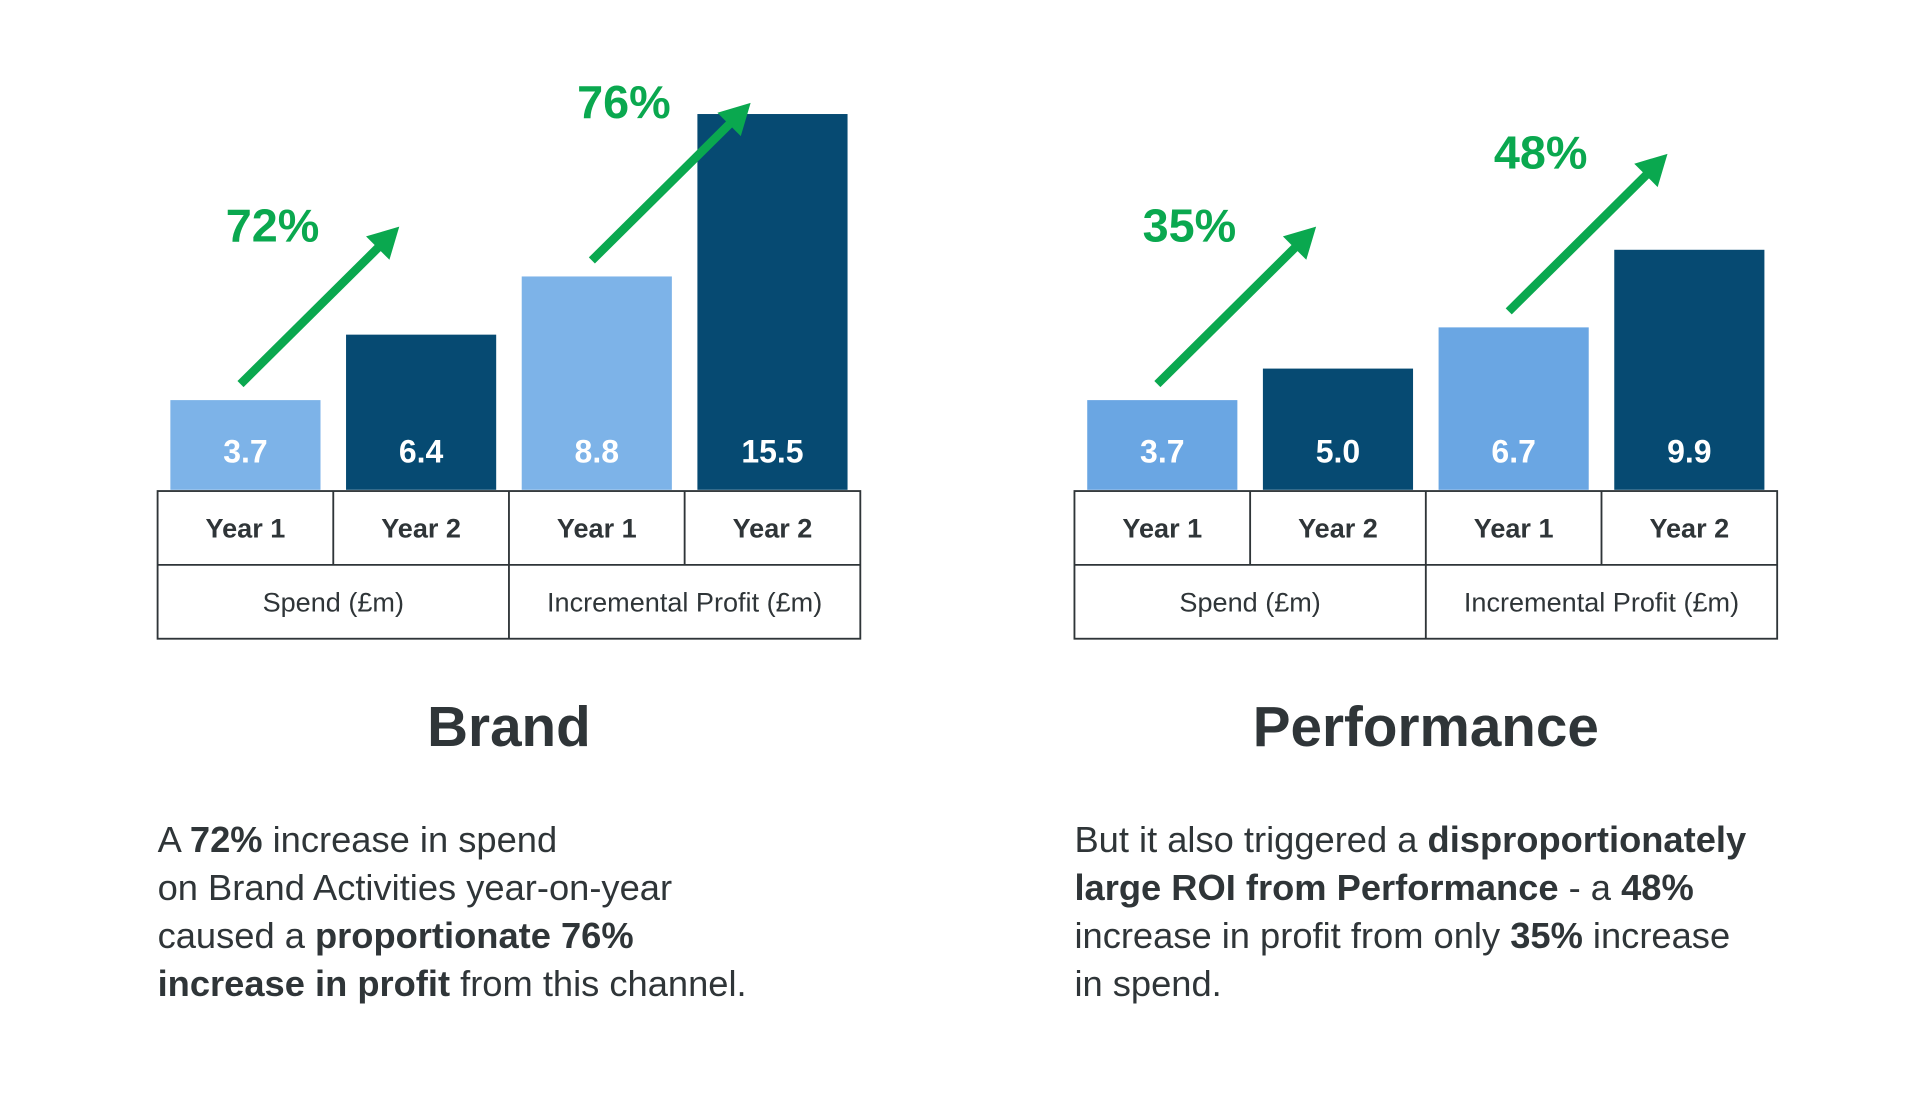 The width and height of the screenshot is (1920, 1107). I want to click on description-text: from this channel., so click(598, 982).